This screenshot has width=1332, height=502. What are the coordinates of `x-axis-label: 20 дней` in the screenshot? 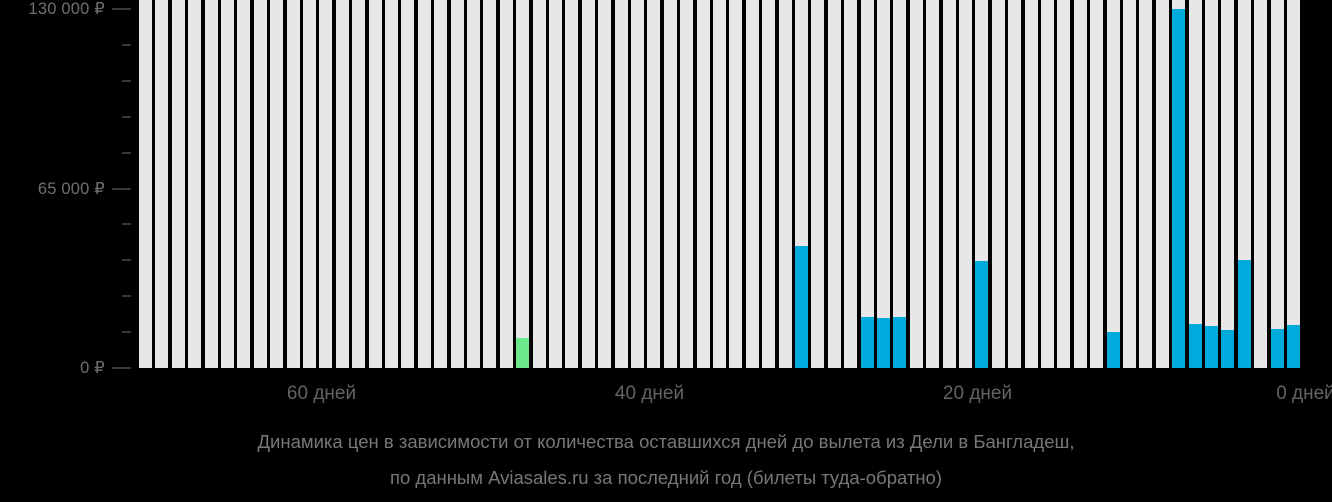 It's located at (977, 393).